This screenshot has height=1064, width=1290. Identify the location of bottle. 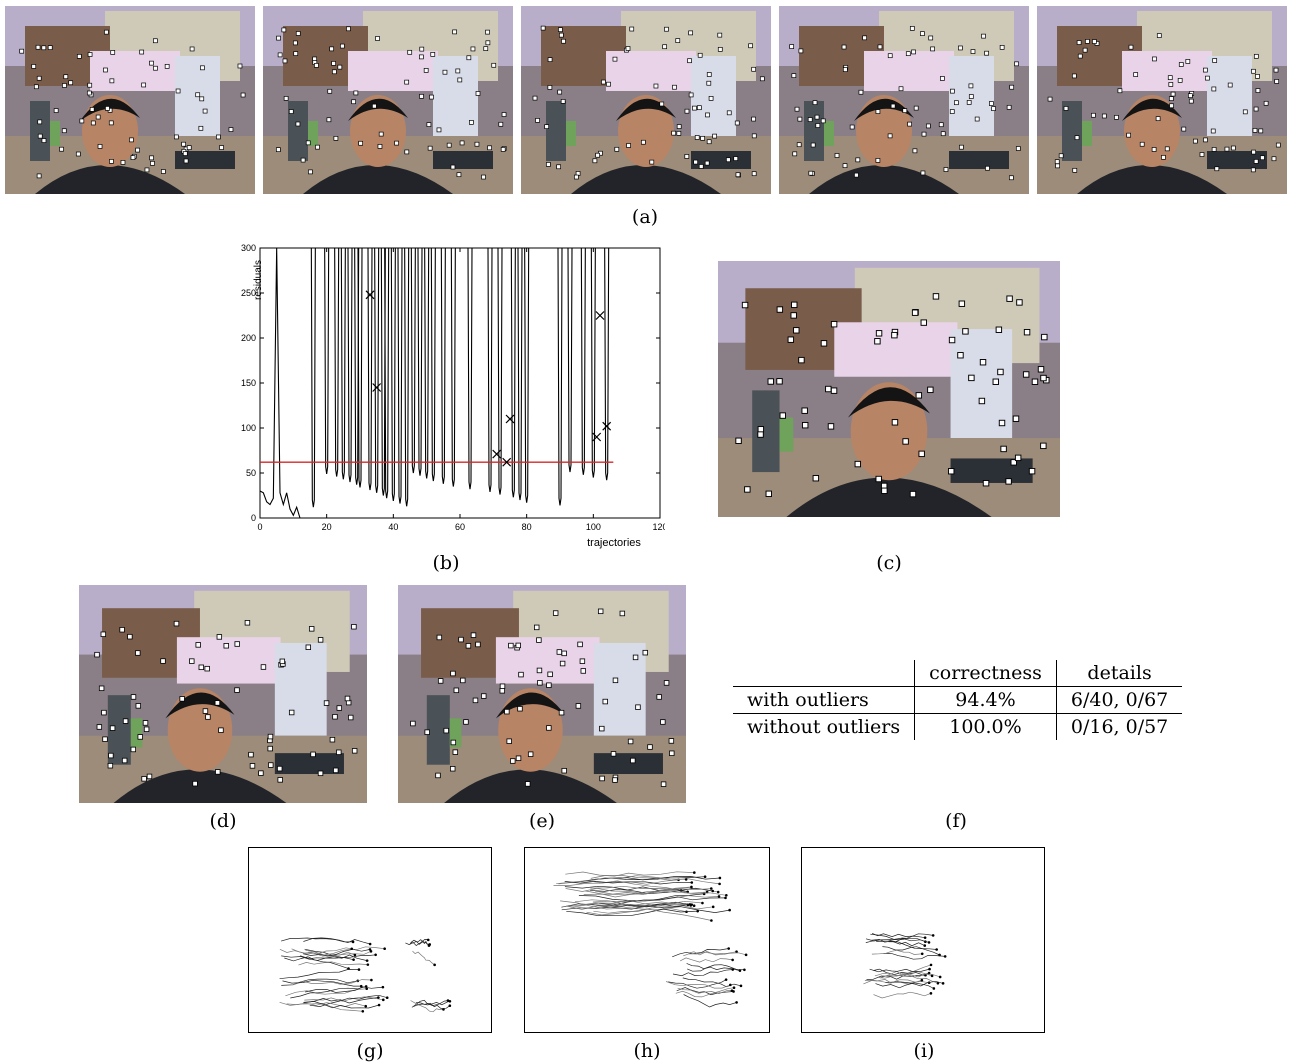
(455, 733).